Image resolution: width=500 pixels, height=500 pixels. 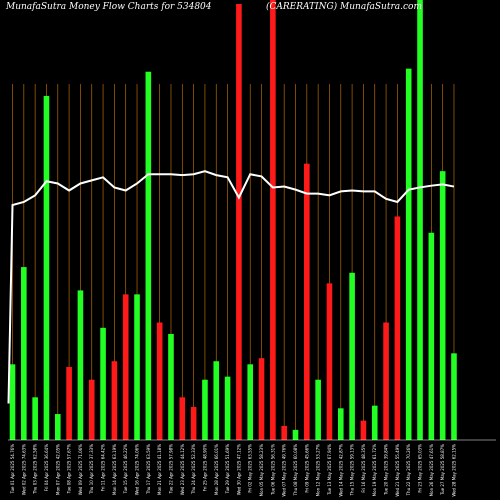 I want to click on tick-label-25: Wed 07 May 2025 49.76%, so click(x=284, y=470).